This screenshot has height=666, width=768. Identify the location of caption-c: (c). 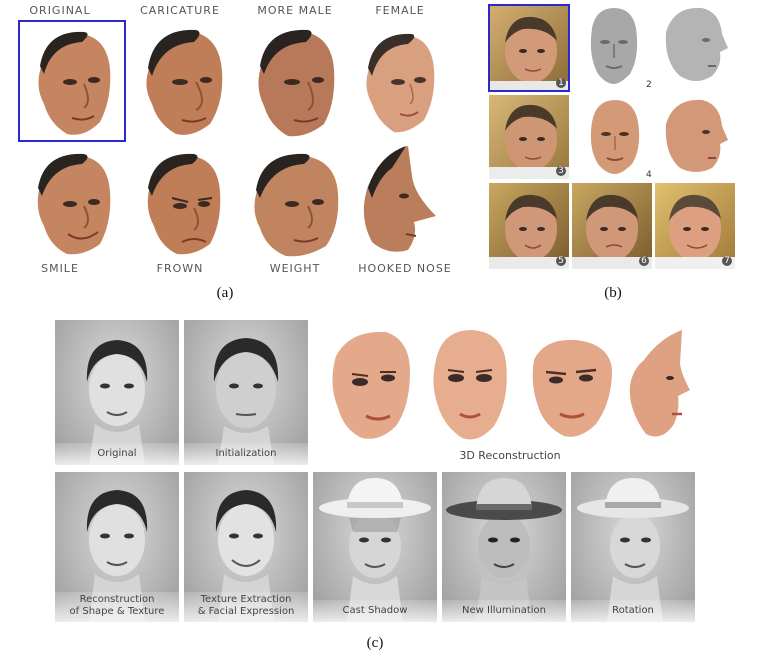
(375, 643).